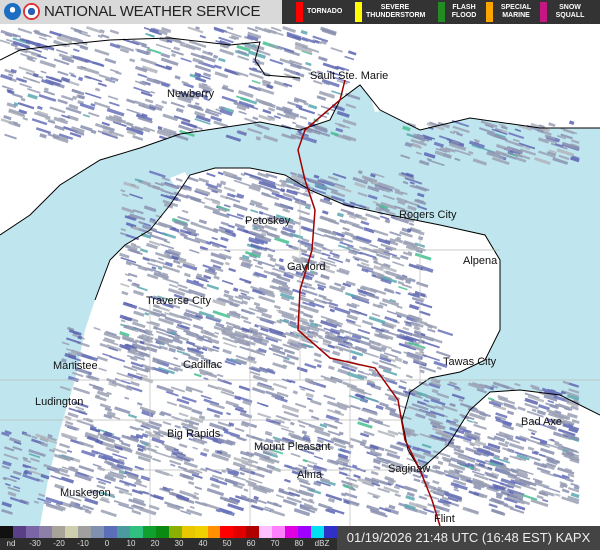 The width and height of the screenshot is (600, 550). I want to click on site-title: NATIONAL WEATHER SERVICE, so click(152, 11).